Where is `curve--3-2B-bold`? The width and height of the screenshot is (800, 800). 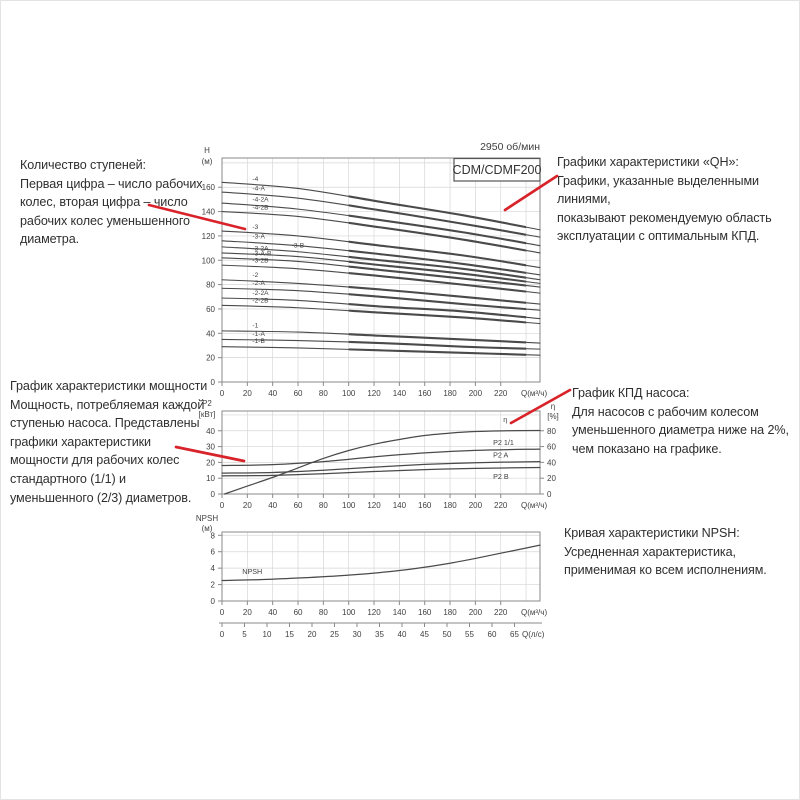
curve--3-2B-bold is located at coordinates (437, 282).